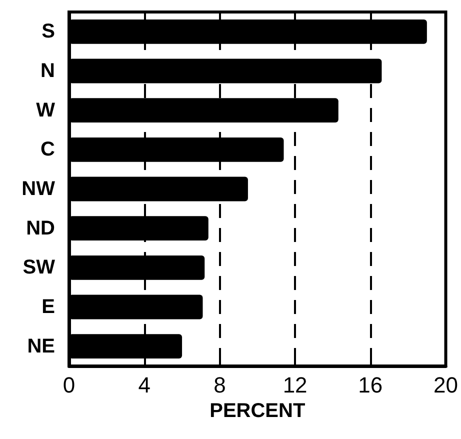 This screenshot has height=439, width=461. Describe the element at coordinates (446, 385) in the screenshot. I see `x-tick-label: 20` at that location.